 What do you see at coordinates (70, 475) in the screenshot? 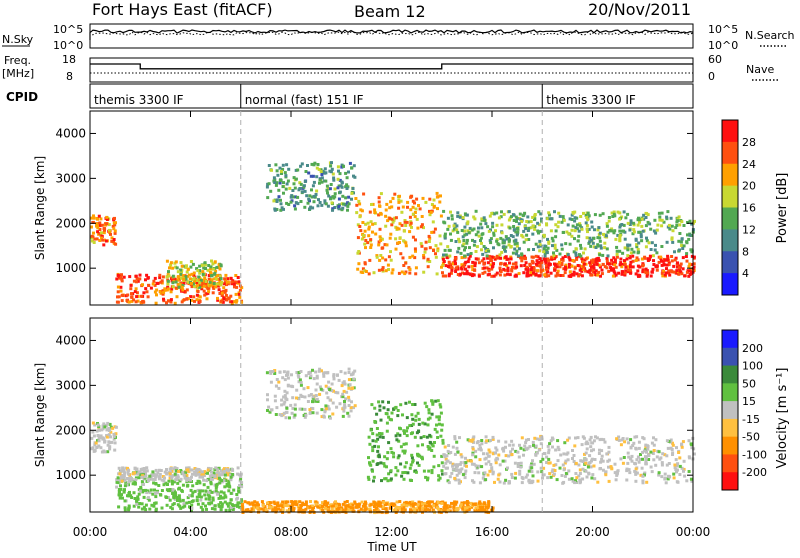
I see `velocity-ytick-label: 1000` at bounding box center [70, 475].